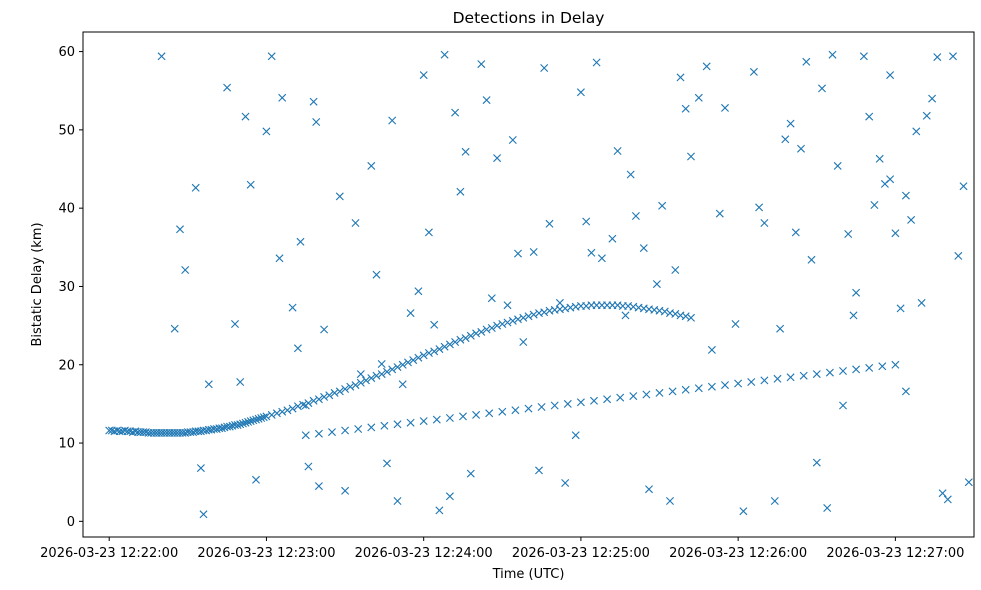 This screenshot has width=981, height=590. Describe the element at coordinates (66, 209) in the screenshot. I see `y-tick-label: 40` at that location.